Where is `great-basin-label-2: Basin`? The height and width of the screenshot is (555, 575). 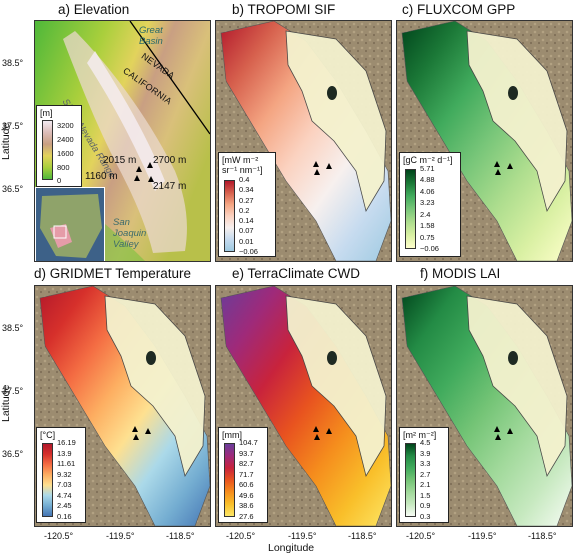 great-basin-label-2: Basin is located at coordinates (151, 41).